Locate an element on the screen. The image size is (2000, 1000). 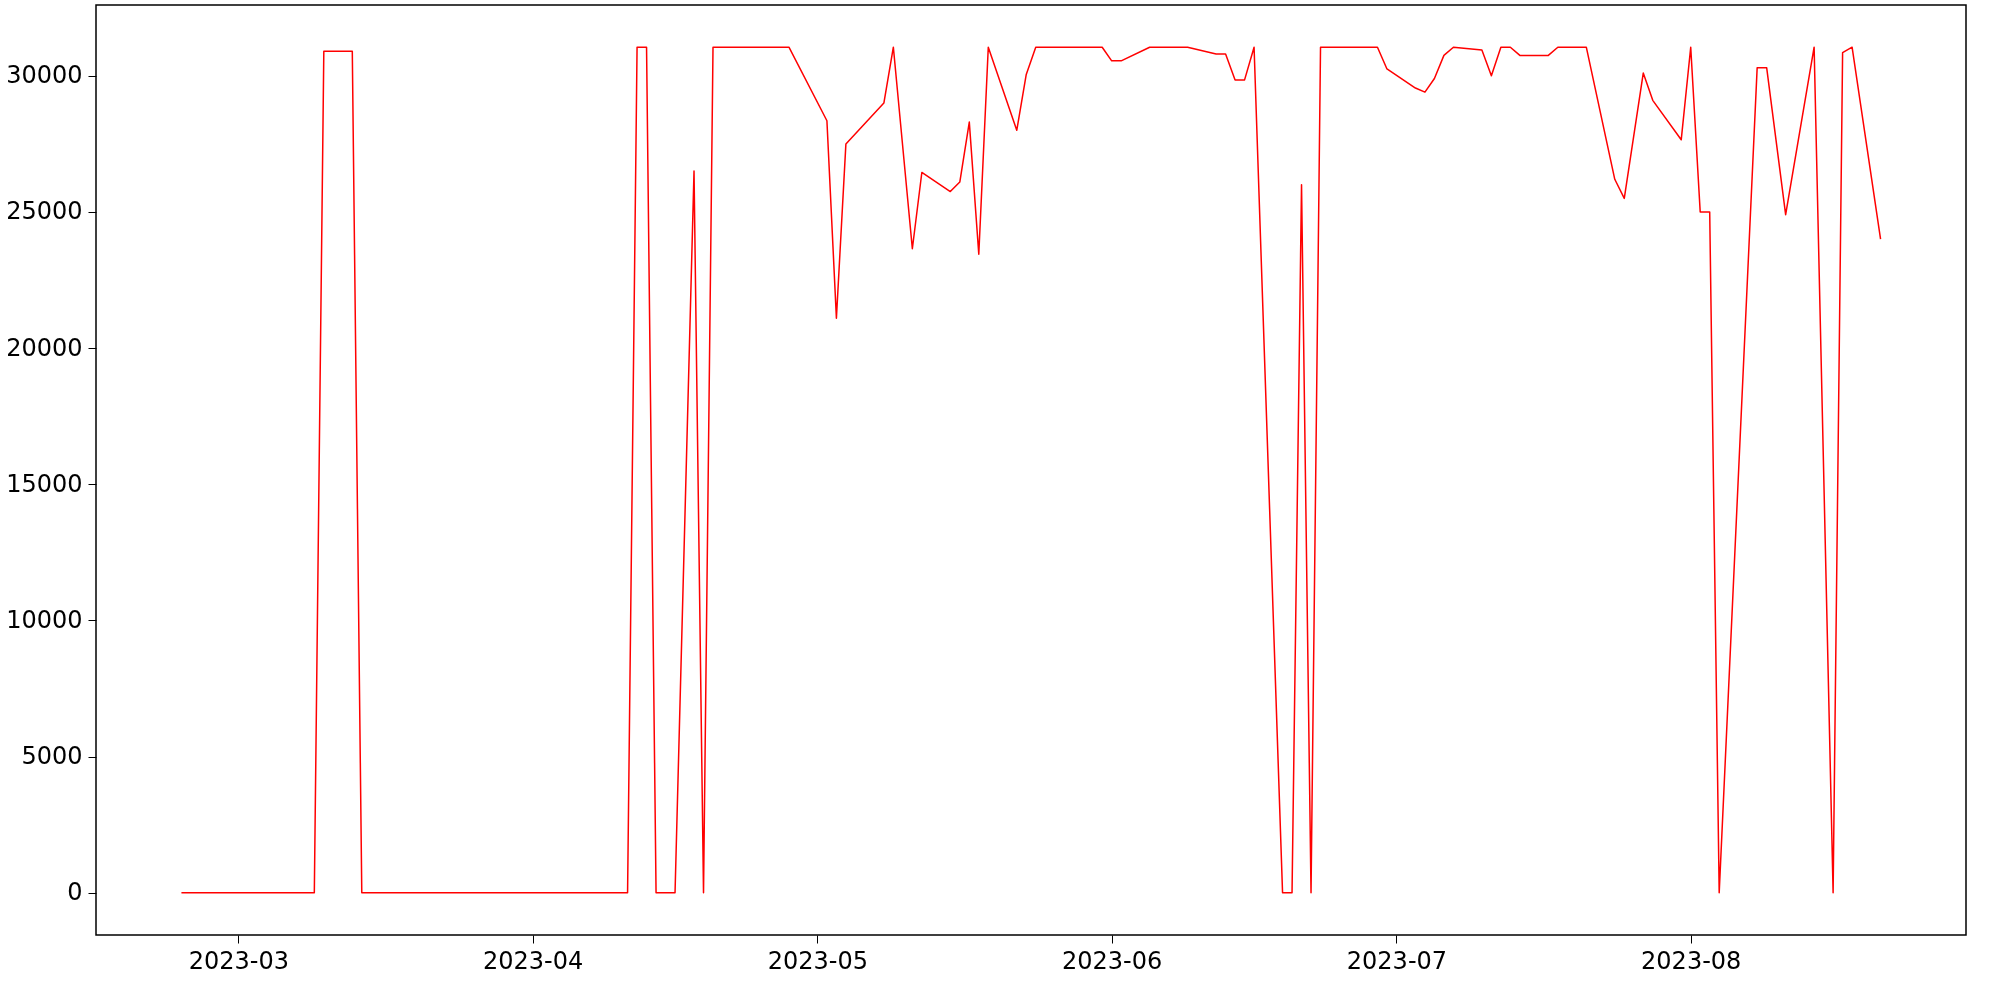
y-tick-label: 30000 is located at coordinates (44, 75).